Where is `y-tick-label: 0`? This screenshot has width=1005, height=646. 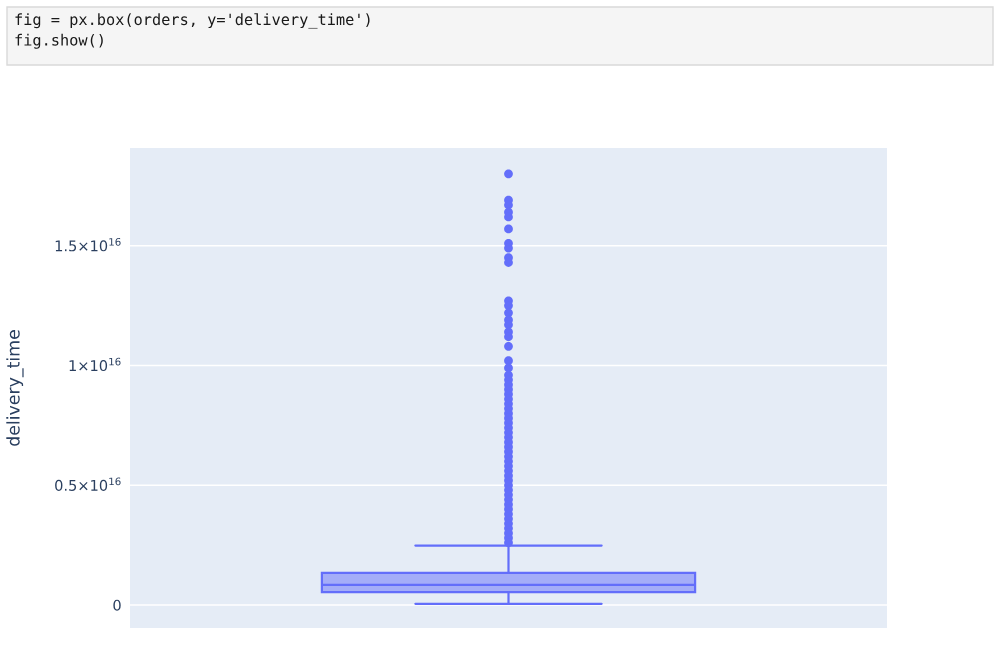 y-tick-label: 0 is located at coordinates (117, 605).